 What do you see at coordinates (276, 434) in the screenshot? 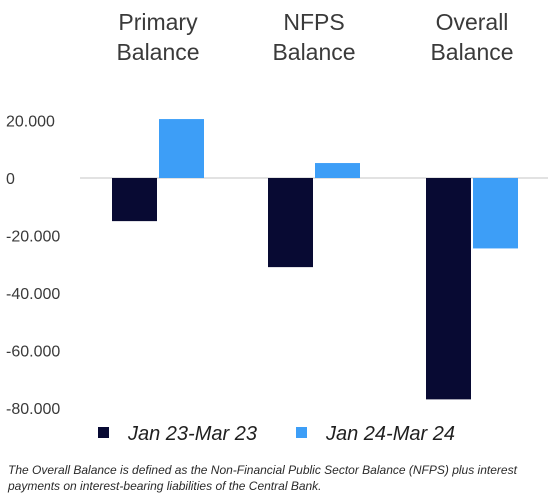
I see `legend: Jan 23-Mar 23 Jan 24-Mar 24` at bounding box center [276, 434].